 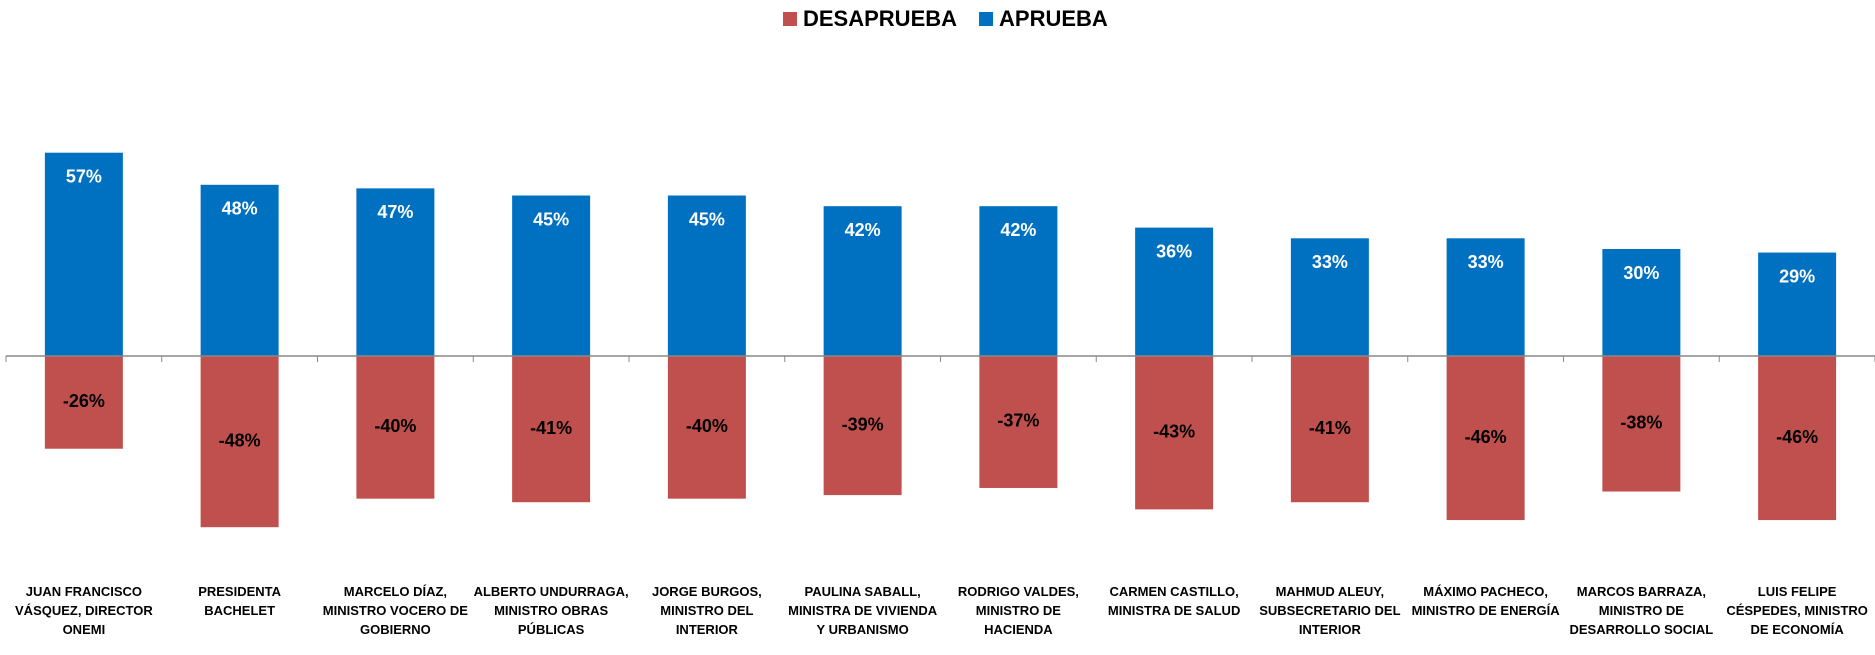 What do you see at coordinates (1018, 610) in the screenshot?
I see `x-tick-label: RODRIGO VALDES, MINISTRO DE HACIENDA` at bounding box center [1018, 610].